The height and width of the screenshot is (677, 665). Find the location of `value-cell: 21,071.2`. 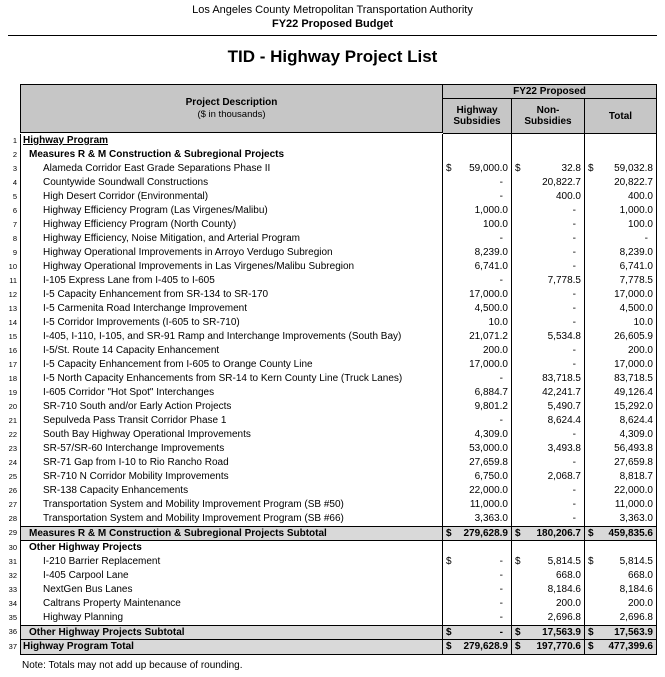

value-cell: 21,071.2 is located at coordinates (477, 337).